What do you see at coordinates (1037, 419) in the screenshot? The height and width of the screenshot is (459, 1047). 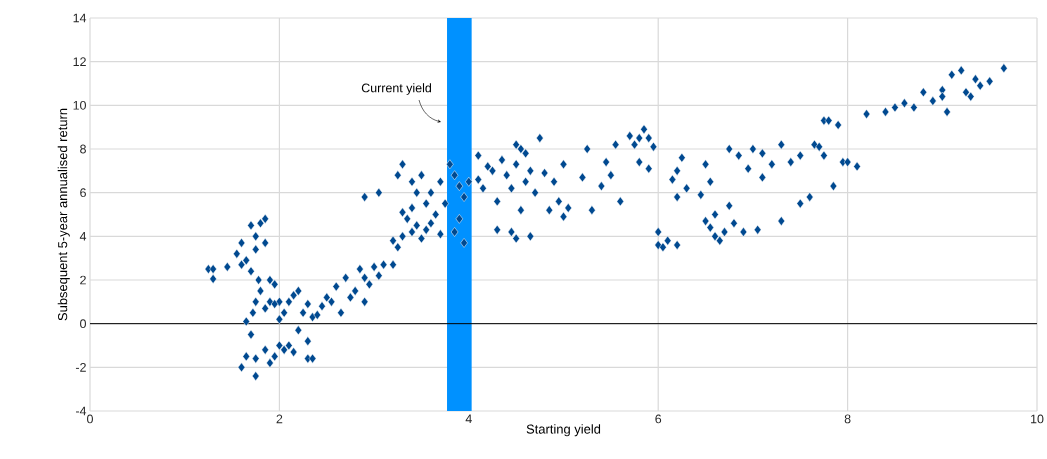 I see `x-tick-label: 10` at bounding box center [1037, 419].